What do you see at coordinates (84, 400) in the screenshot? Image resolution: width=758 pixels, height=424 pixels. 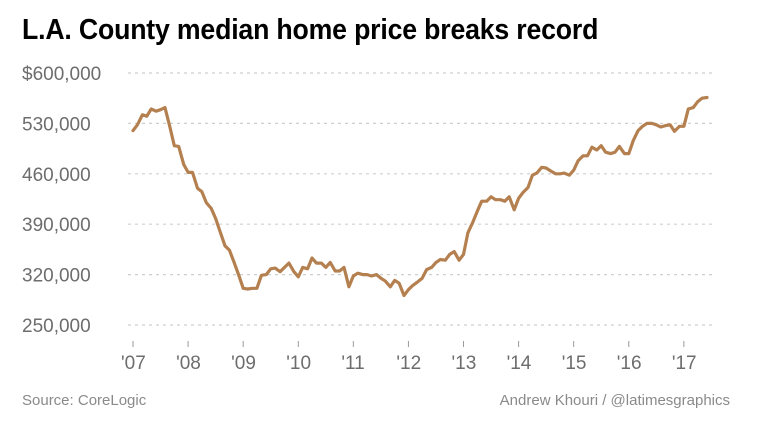 I see `source-note: Source: CoreLogic` at bounding box center [84, 400].